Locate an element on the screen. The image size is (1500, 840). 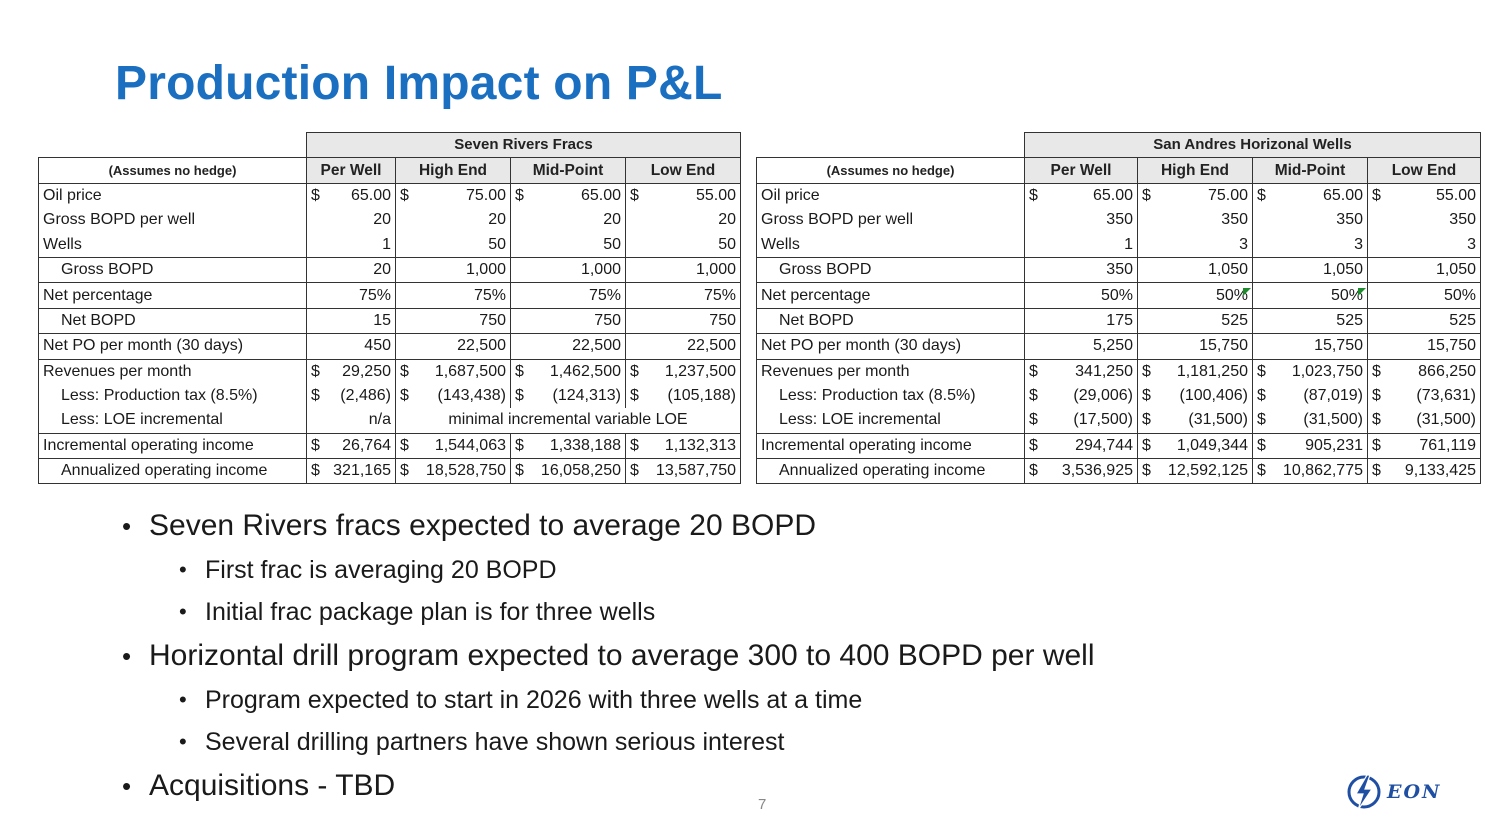
value-cell: 450 is located at coordinates (351, 346).